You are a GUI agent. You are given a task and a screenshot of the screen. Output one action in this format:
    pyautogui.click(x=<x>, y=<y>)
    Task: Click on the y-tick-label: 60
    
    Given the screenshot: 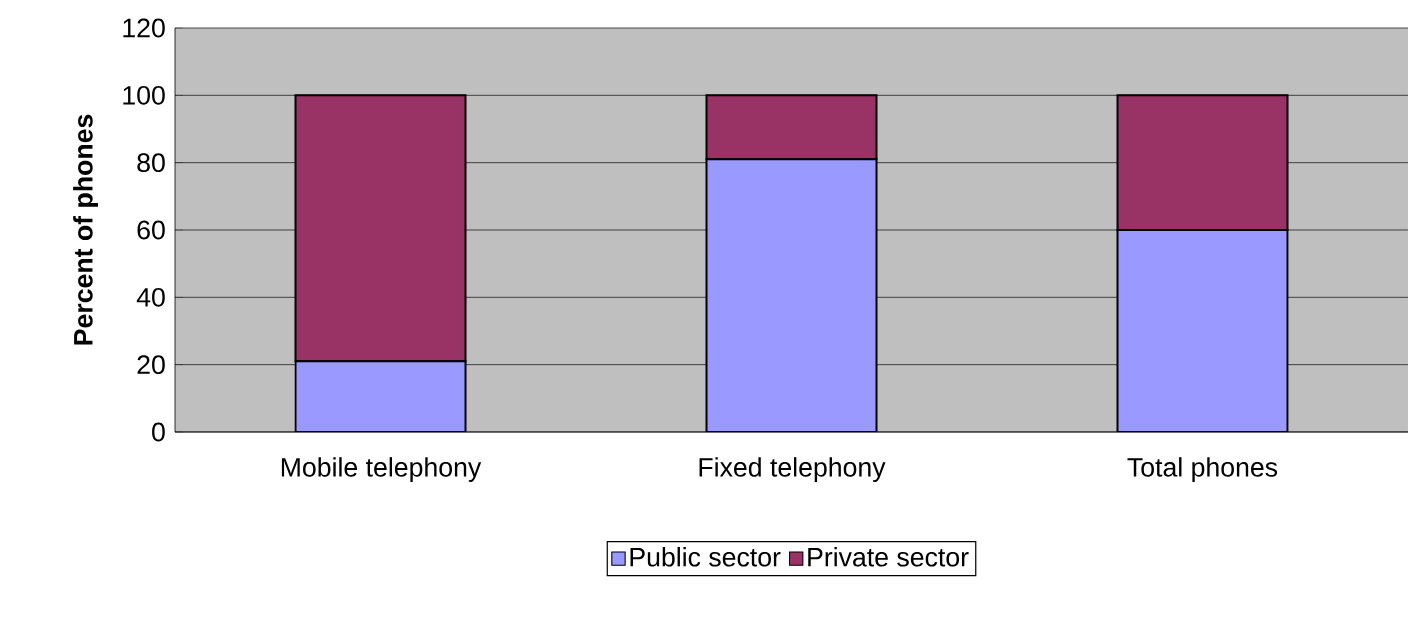 What is the action you would take?
    pyautogui.click(x=151, y=230)
    